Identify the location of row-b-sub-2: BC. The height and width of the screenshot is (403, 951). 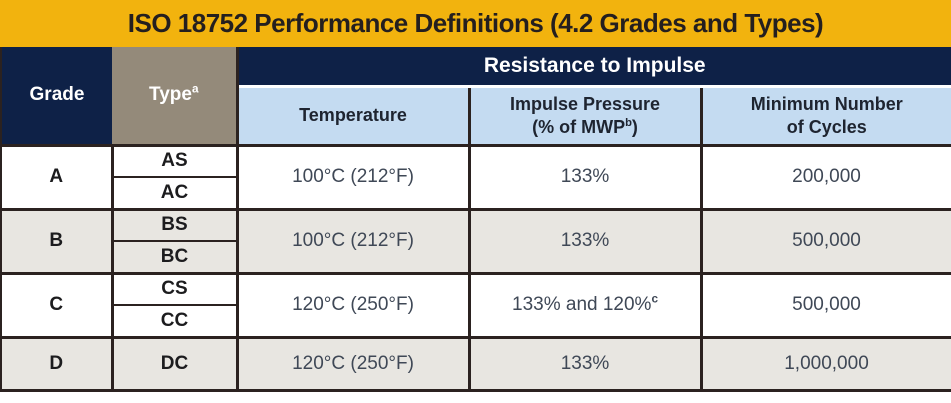
(476, 258).